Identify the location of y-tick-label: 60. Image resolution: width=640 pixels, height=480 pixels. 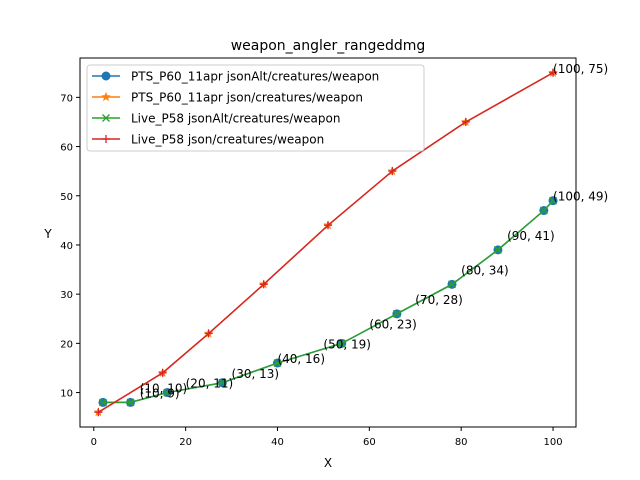
(66, 148).